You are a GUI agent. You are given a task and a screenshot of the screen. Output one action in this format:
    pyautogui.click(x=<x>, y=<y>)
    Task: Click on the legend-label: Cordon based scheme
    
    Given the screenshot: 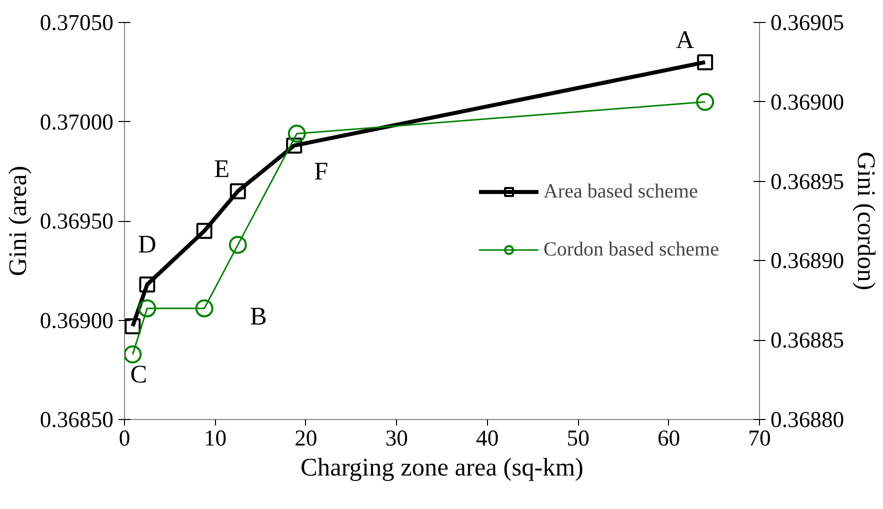 What is the action you would take?
    pyautogui.click(x=631, y=249)
    